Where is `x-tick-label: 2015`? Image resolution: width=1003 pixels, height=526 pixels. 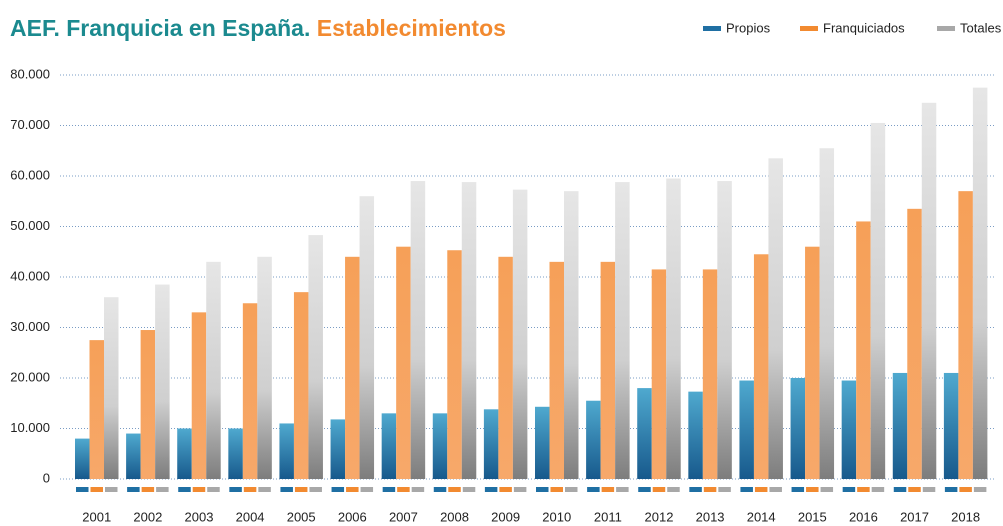 x-tick-label: 2015 is located at coordinates (812, 516).